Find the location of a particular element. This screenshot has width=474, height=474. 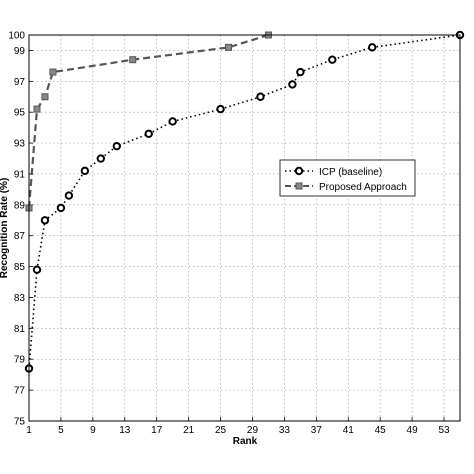

x-tick-label: 53 is located at coordinates (444, 430).